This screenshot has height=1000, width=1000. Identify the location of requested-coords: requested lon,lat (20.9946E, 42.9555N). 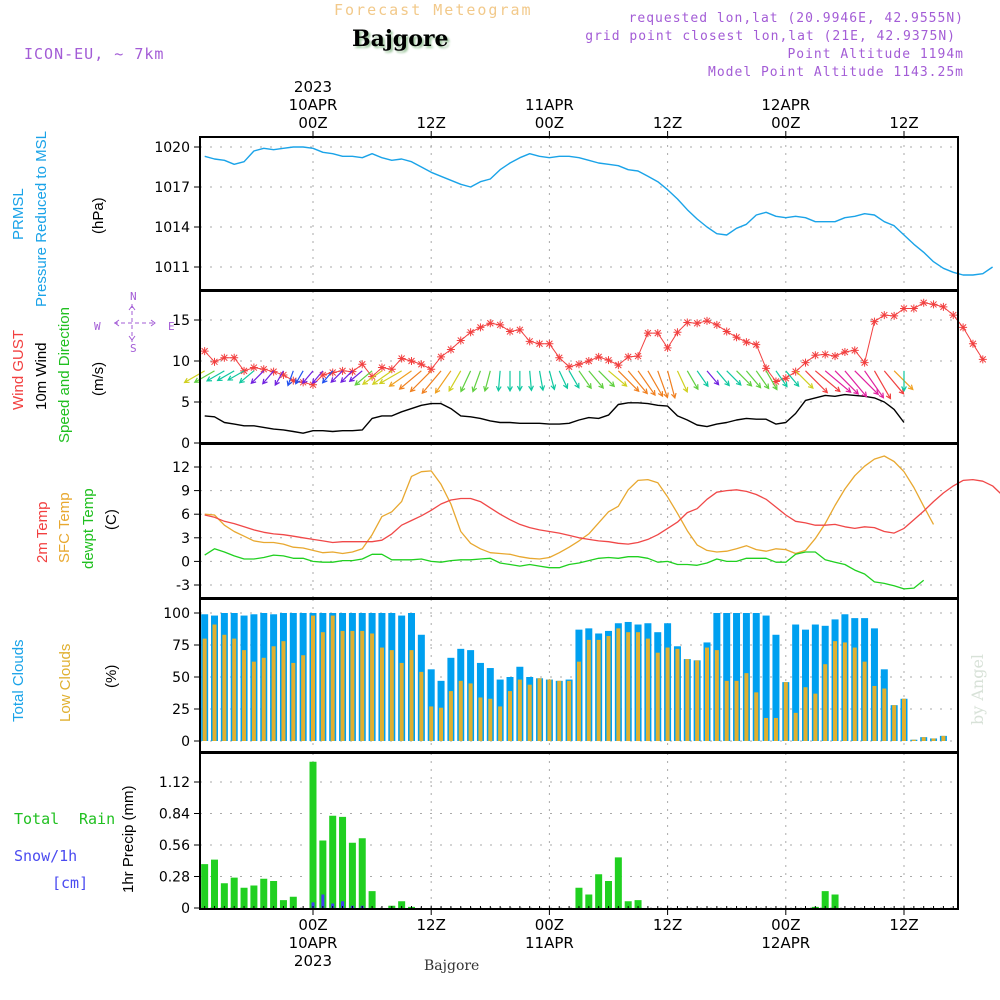
(796, 18).